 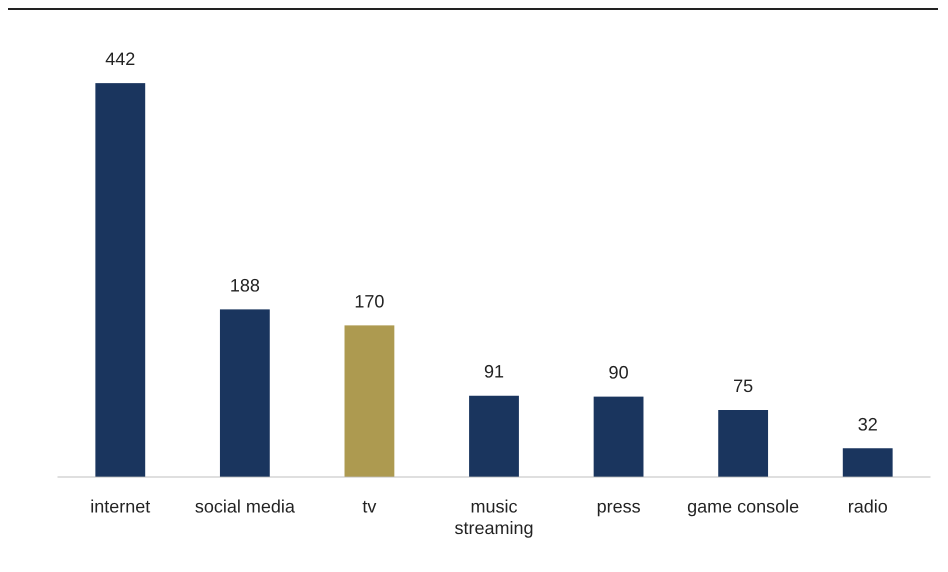 I want to click on data-label: 170, so click(x=369, y=301).